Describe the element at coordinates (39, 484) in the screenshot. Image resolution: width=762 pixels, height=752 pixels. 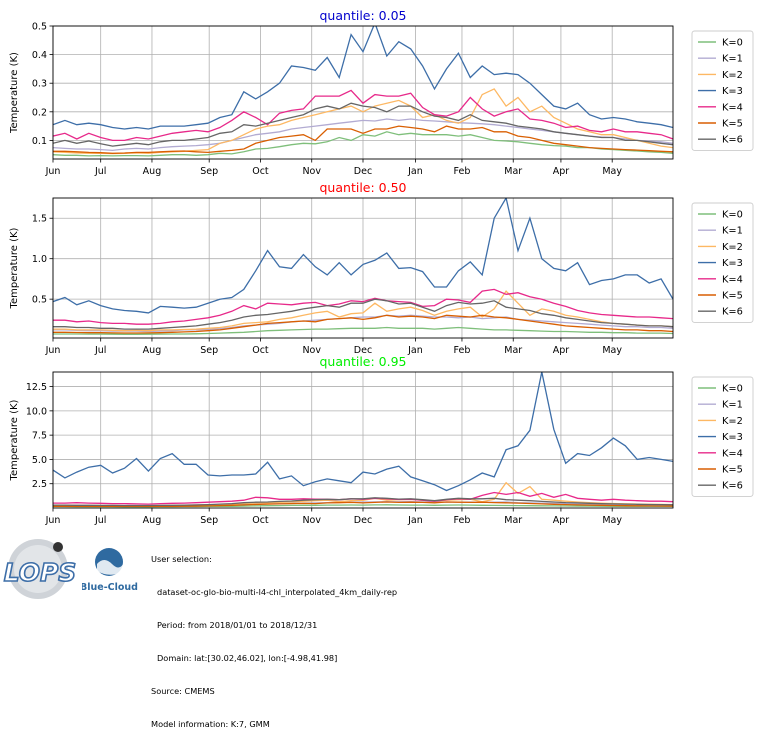
I see `y-tick-label: 2.5` at that location.